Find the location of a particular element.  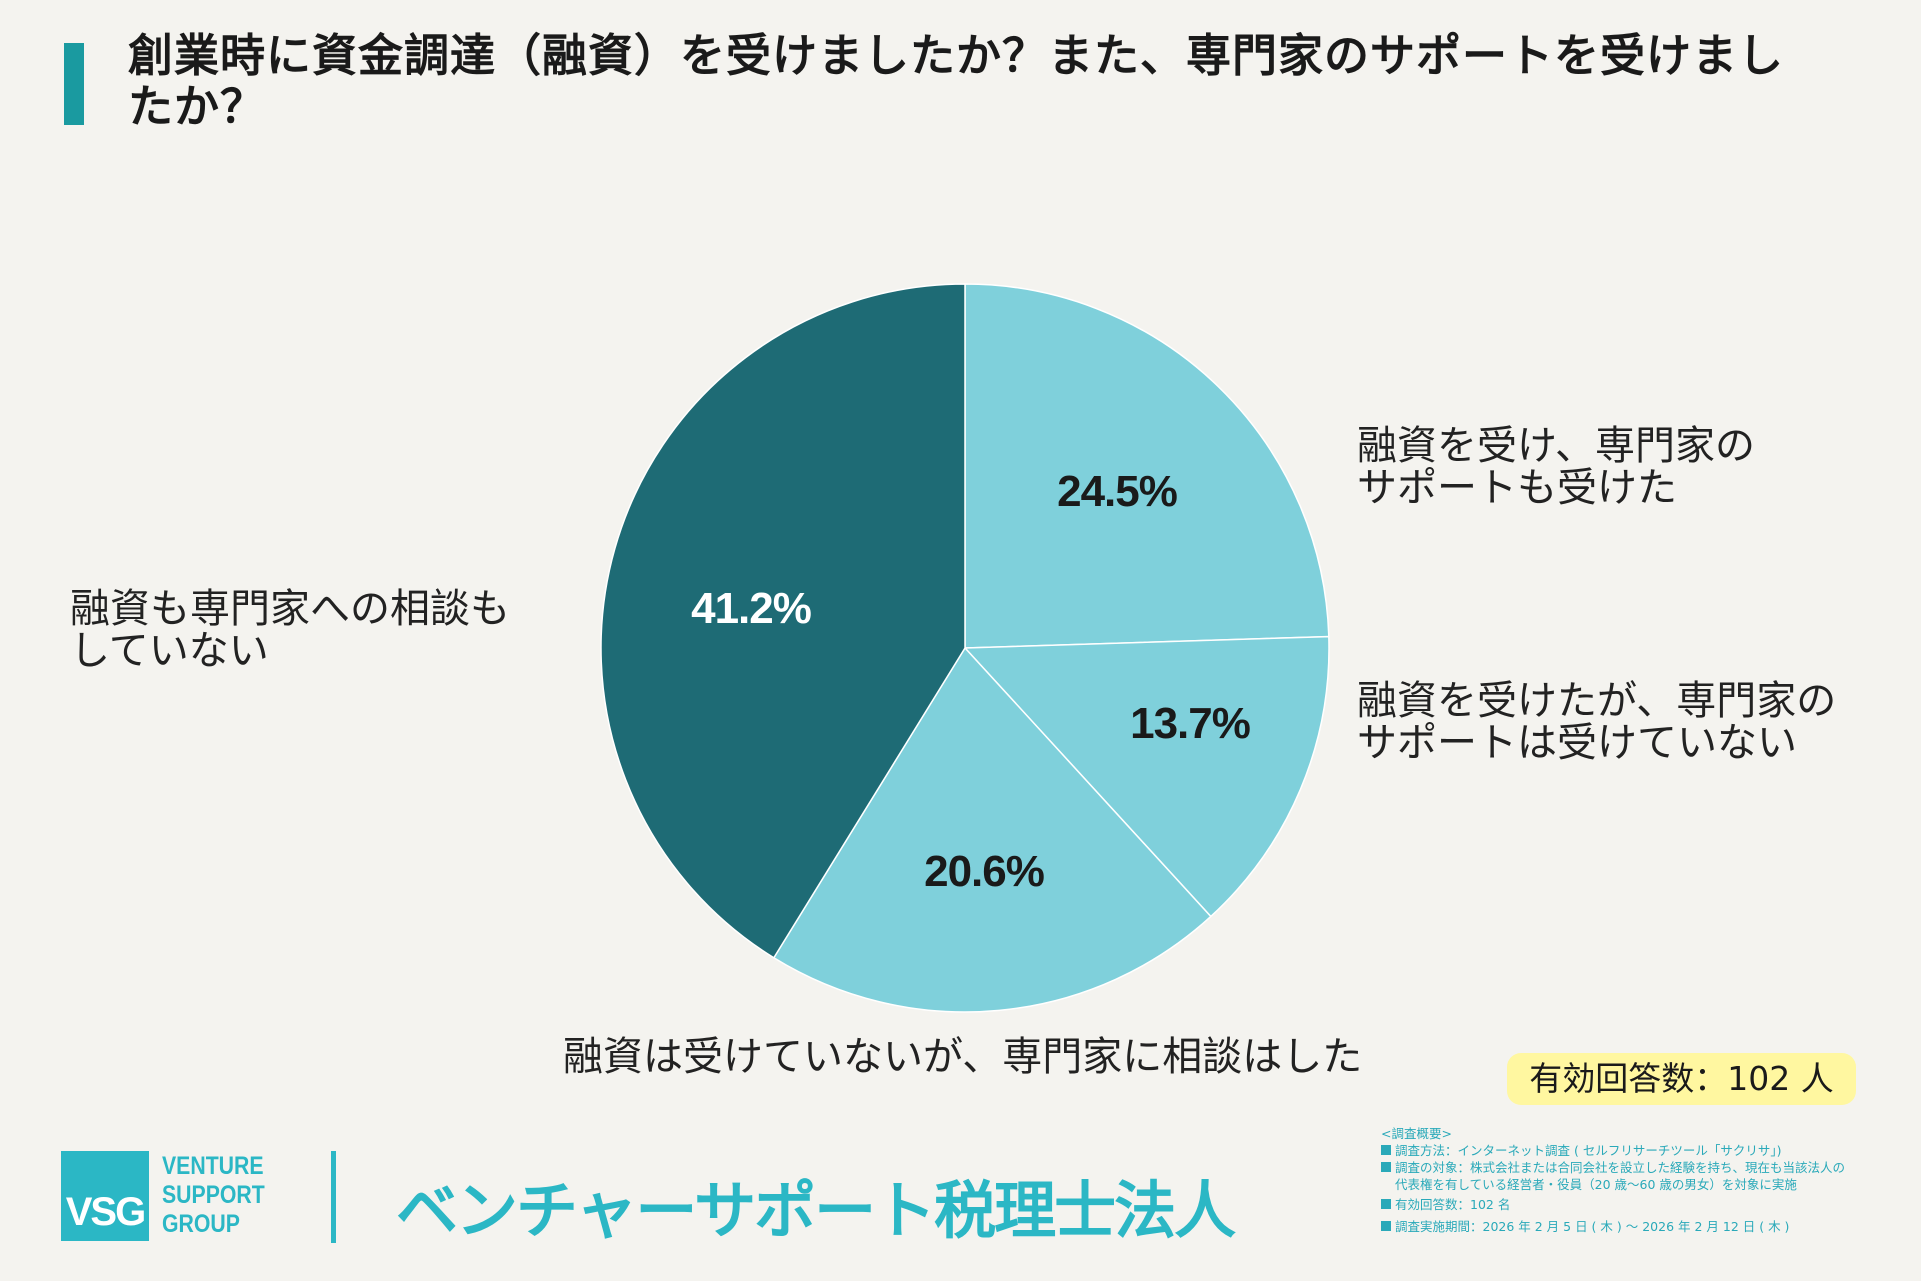

vsg-logo-words: VENTURE SUPPORT GROUP is located at coordinates (213, 1195).